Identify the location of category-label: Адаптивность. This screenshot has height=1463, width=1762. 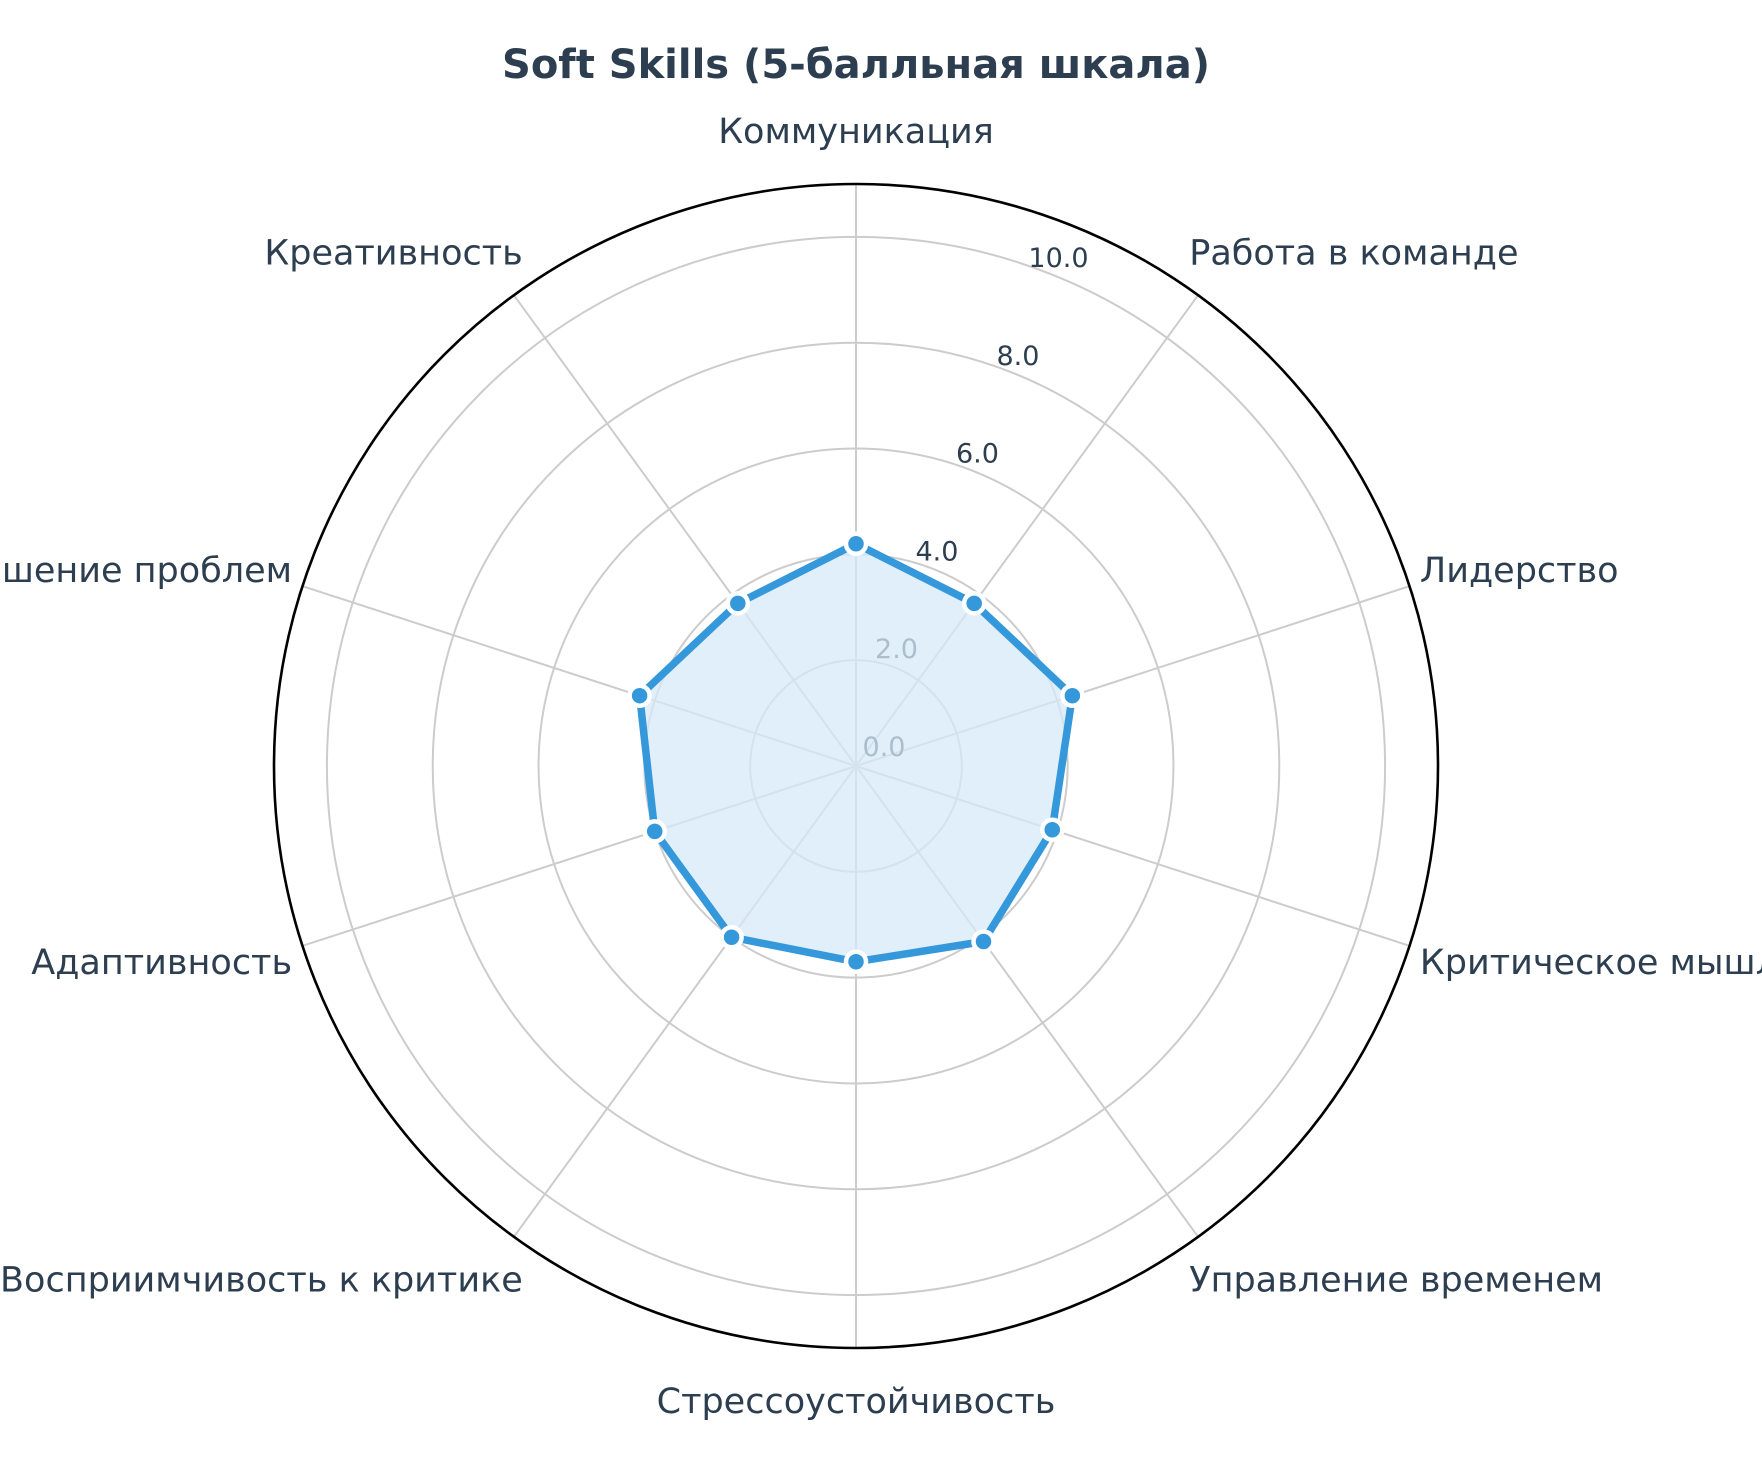
(161, 963).